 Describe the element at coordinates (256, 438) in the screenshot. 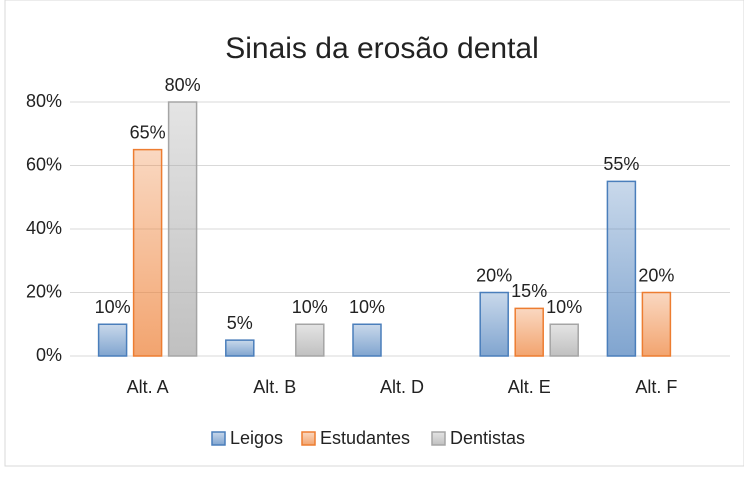

I see `legend-label: Leigos` at that location.